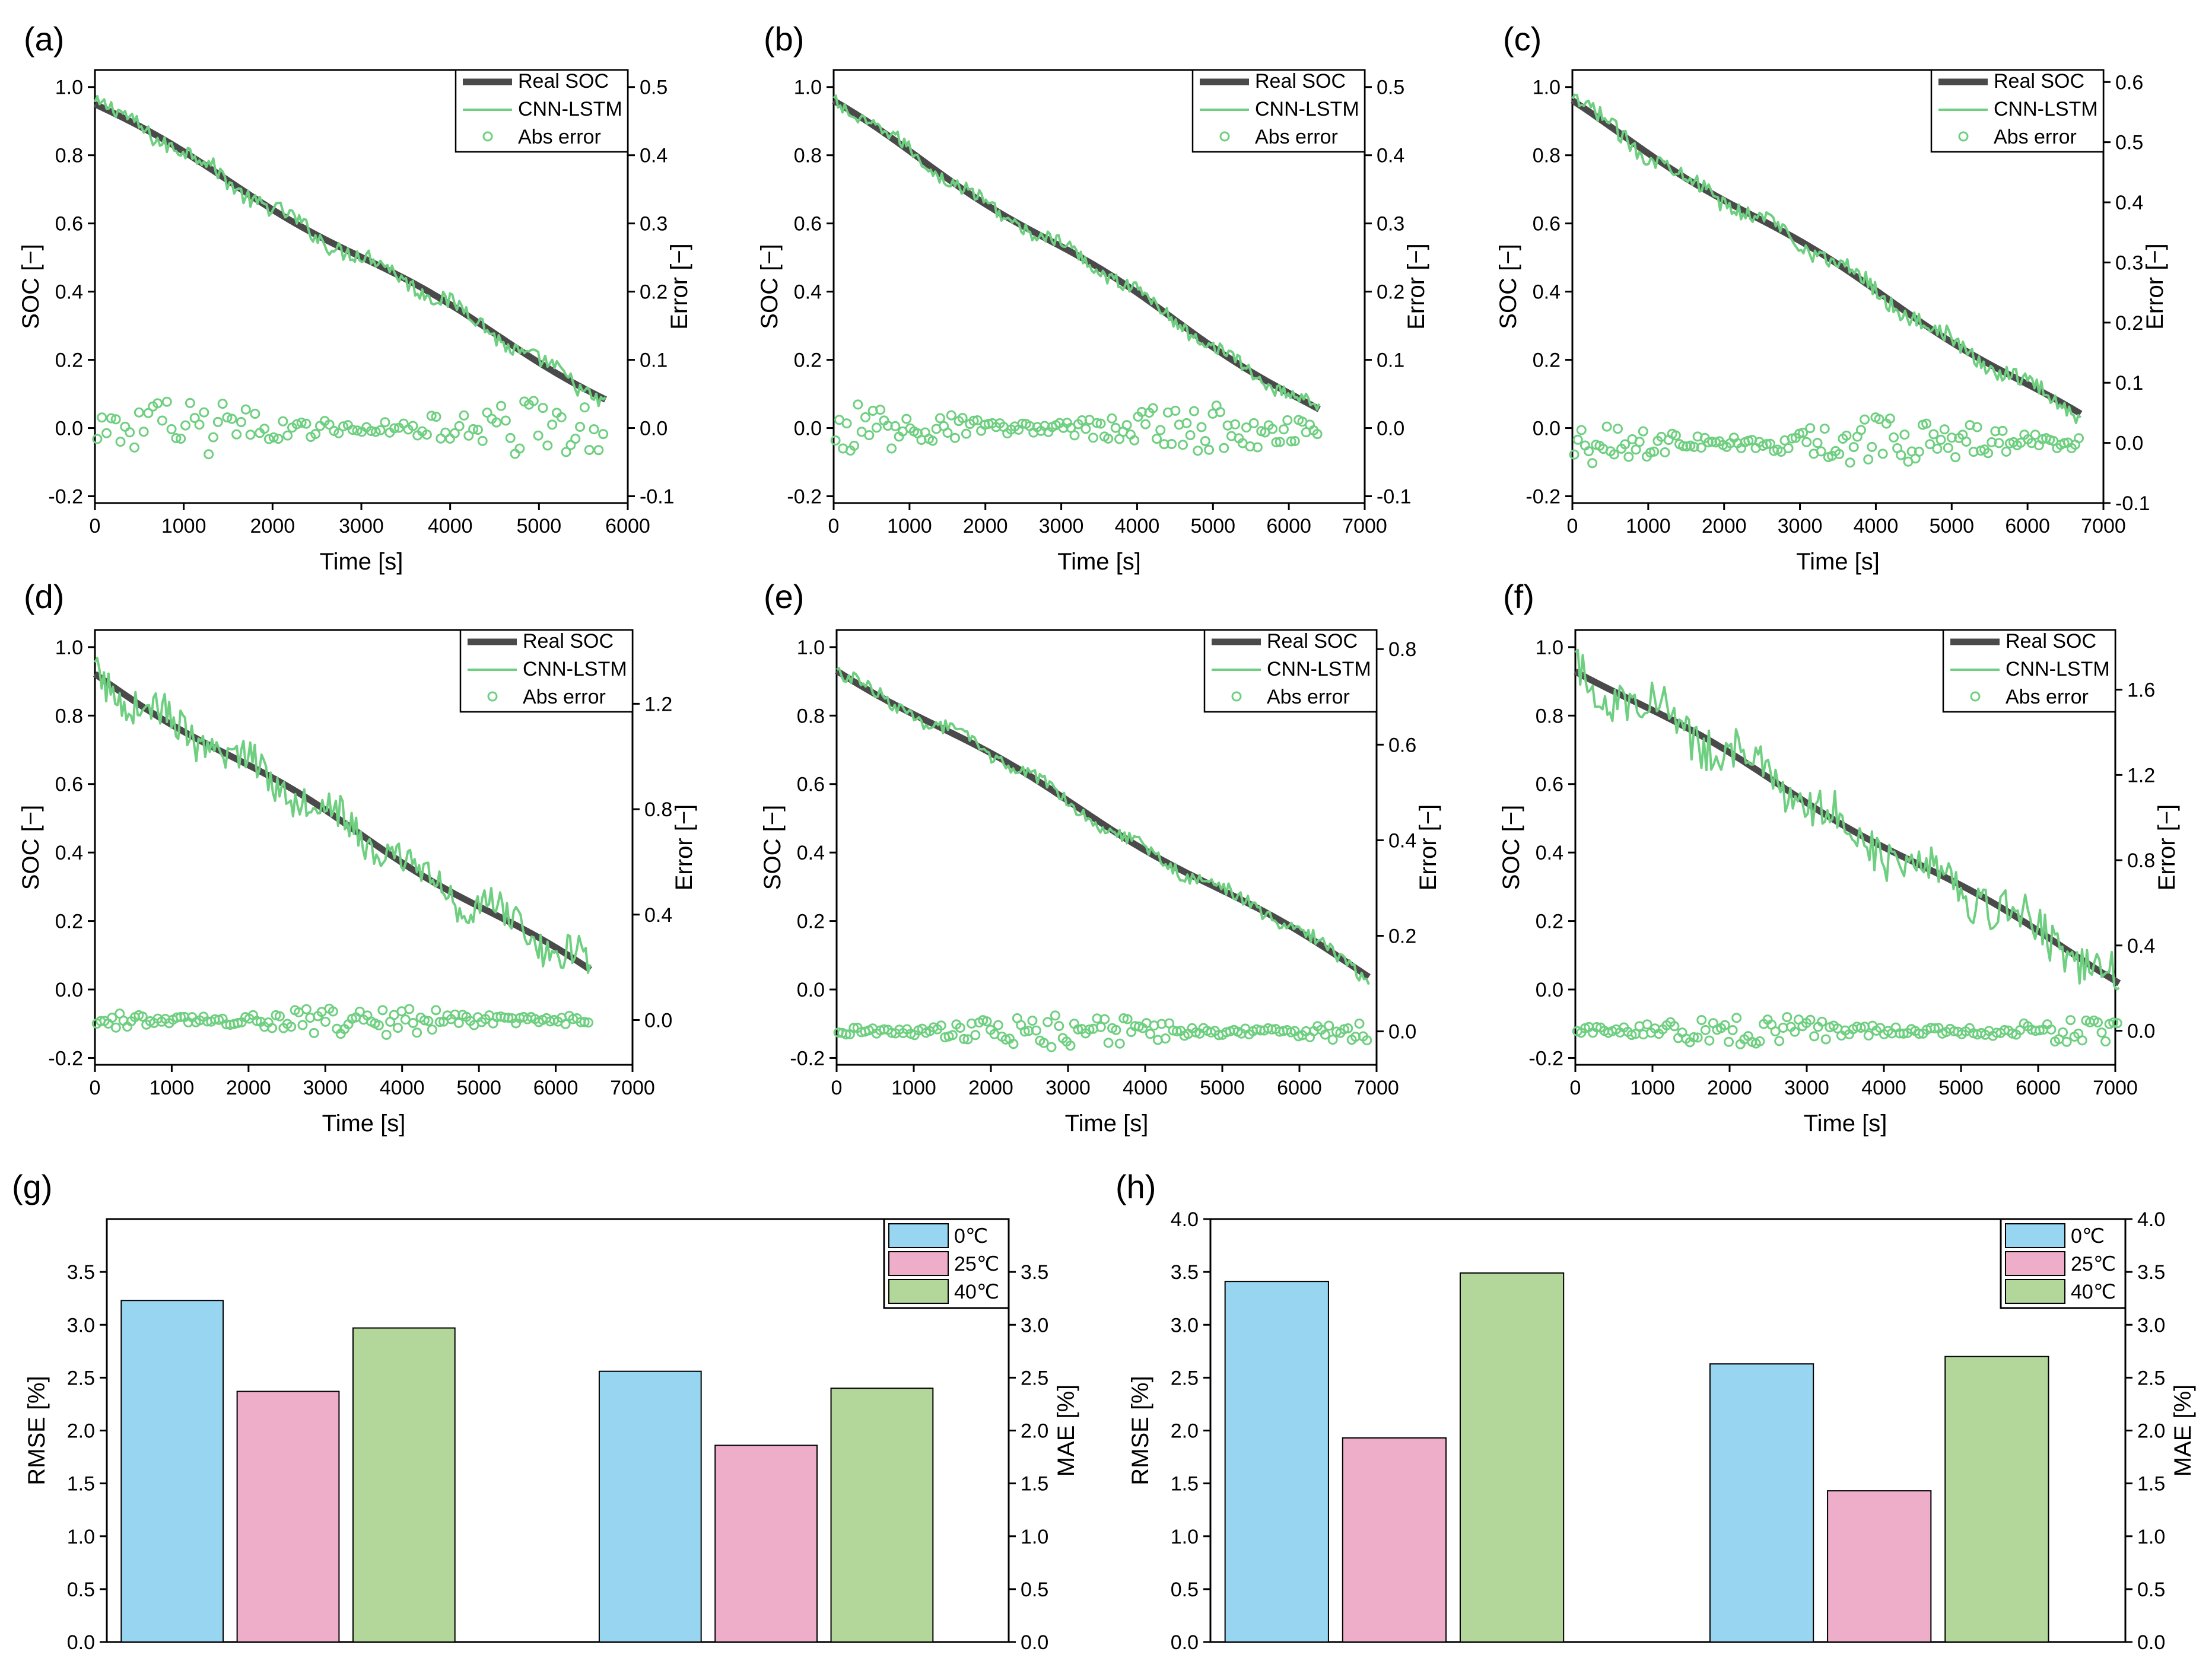 The height and width of the screenshot is (1661, 2212). What do you see at coordinates (1391, 429) in the screenshot?
I see `y2-tick-label: 0.0` at bounding box center [1391, 429].